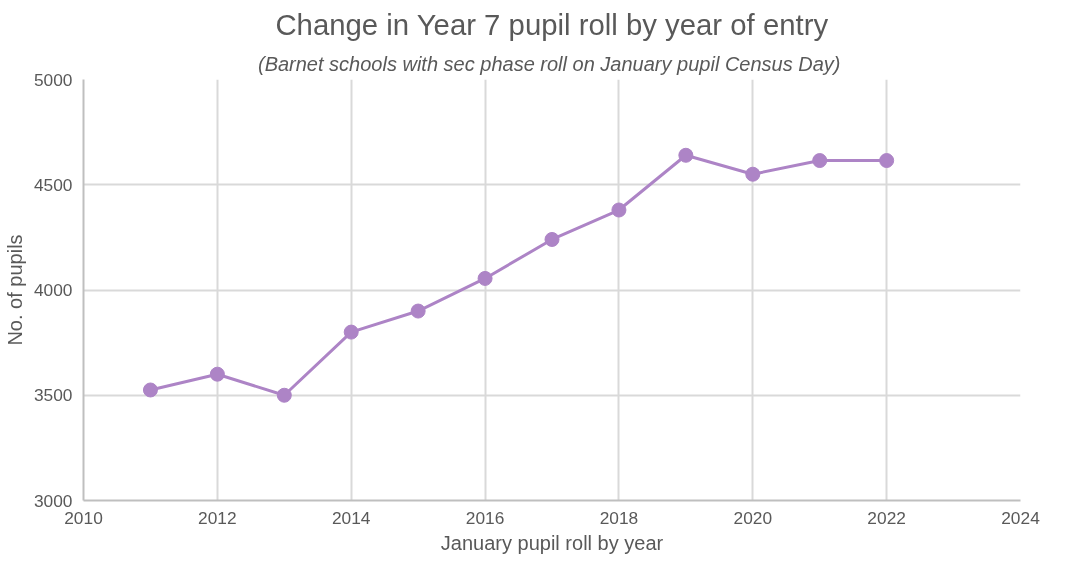 This screenshot has height=564, width=1067. I want to click on x-tick-label: 2016, so click(485, 517).